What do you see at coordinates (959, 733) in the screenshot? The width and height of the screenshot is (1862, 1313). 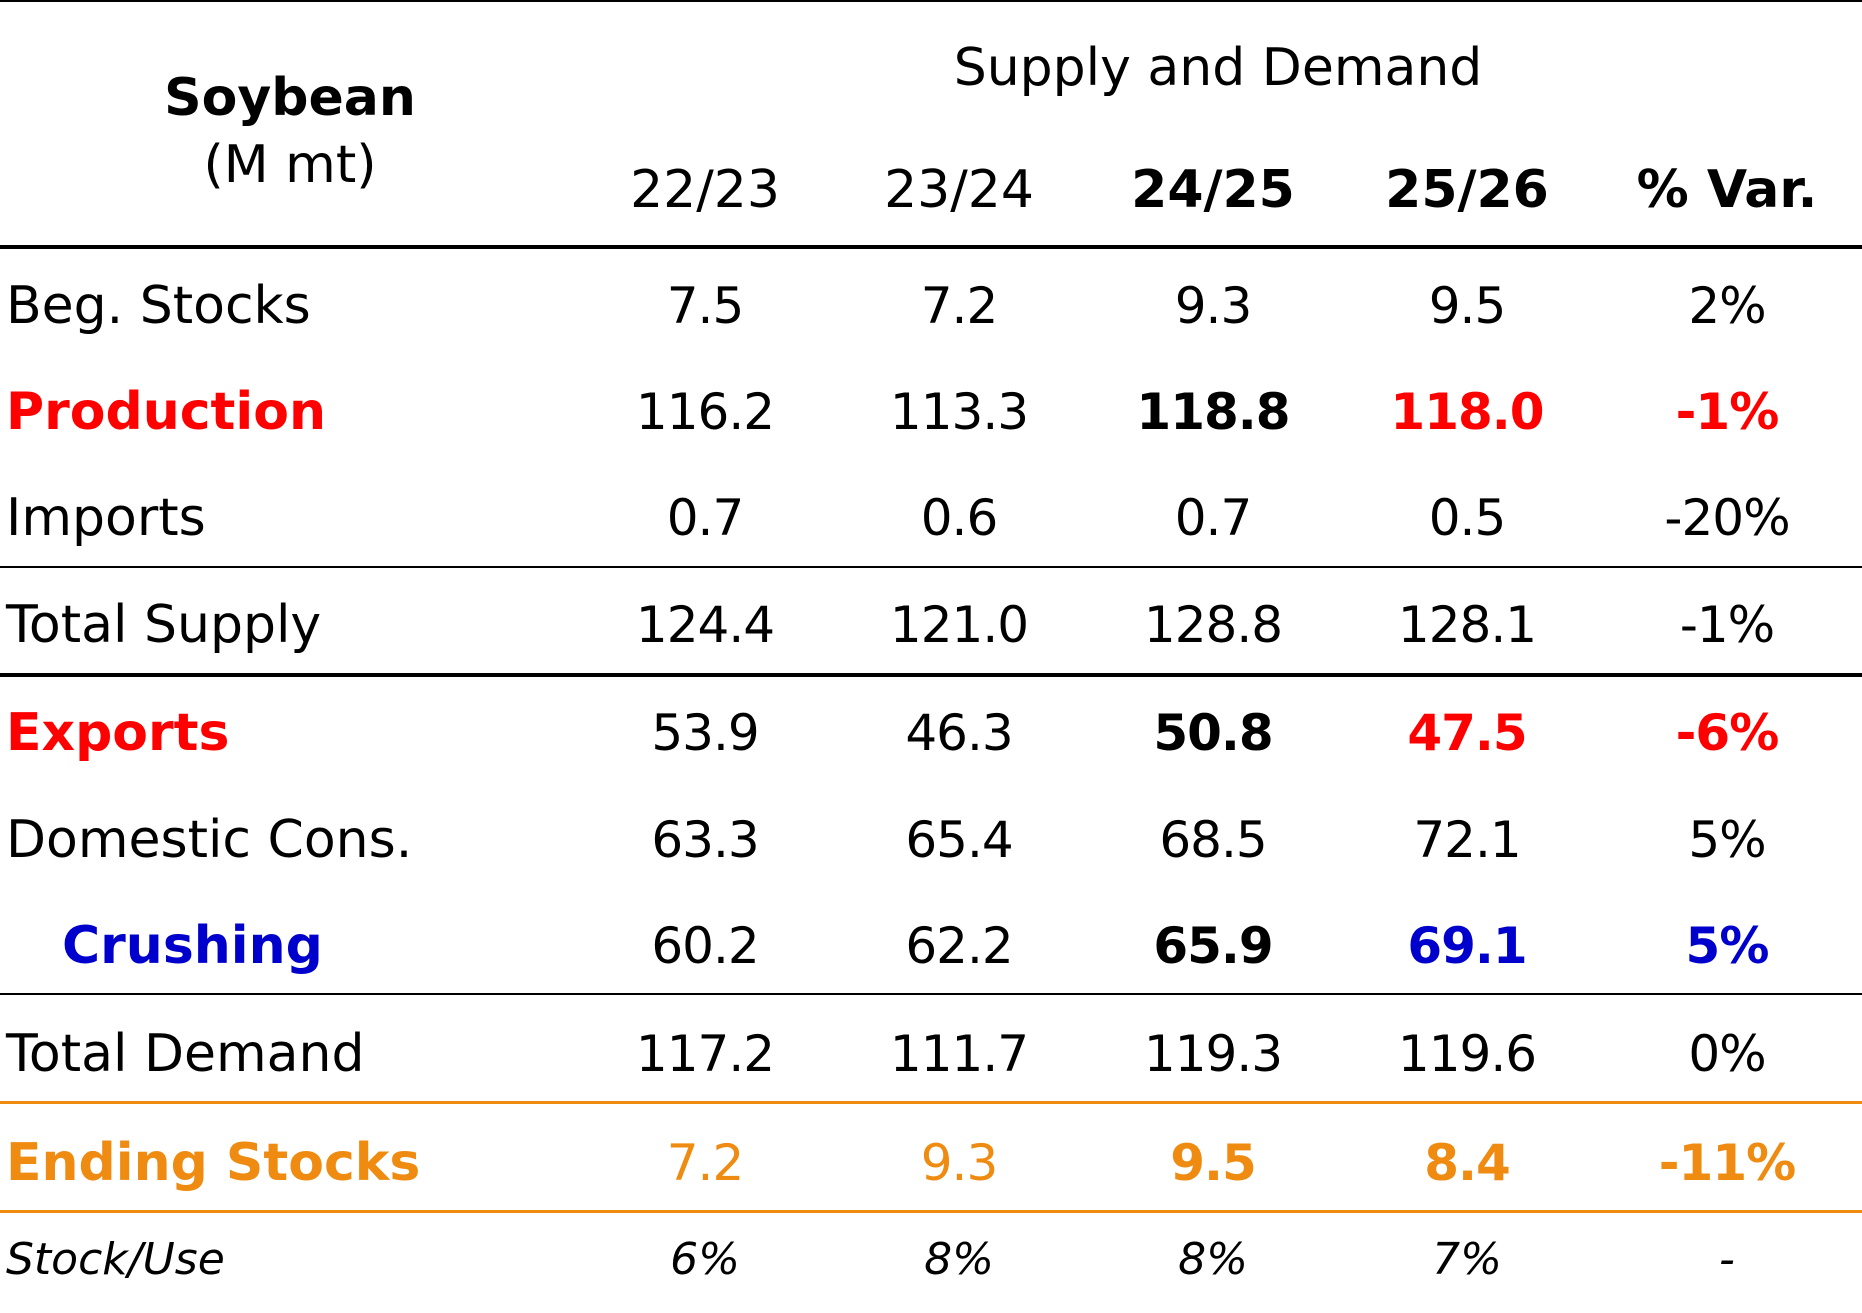 I see `table-cell: 46.3` at bounding box center [959, 733].